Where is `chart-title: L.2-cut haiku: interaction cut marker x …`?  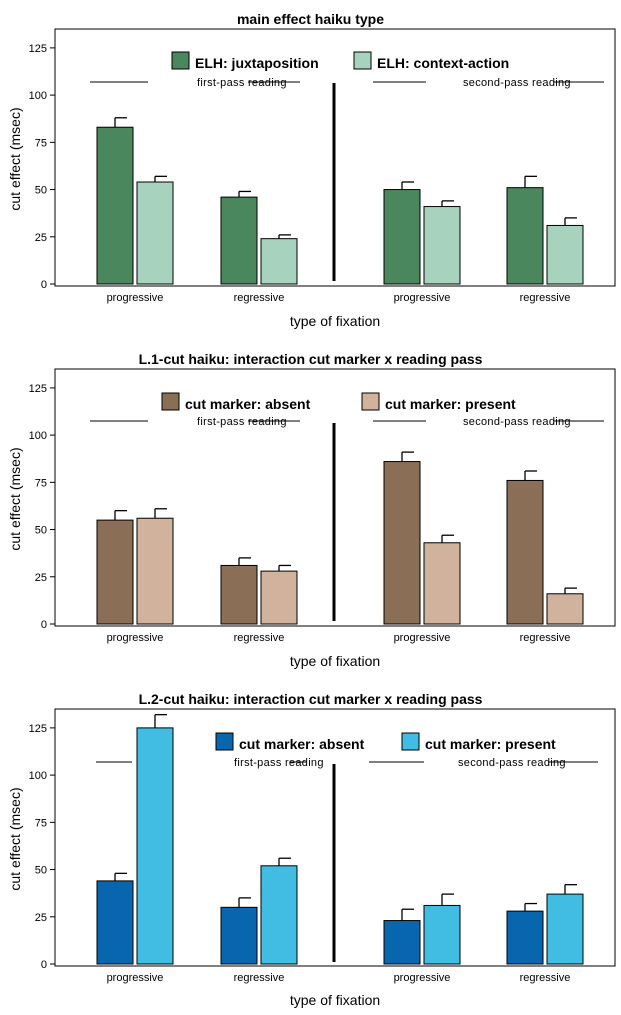
chart-title: L.2-cut haiku: interaction cut marker x … is located at coordinates (311, 699).